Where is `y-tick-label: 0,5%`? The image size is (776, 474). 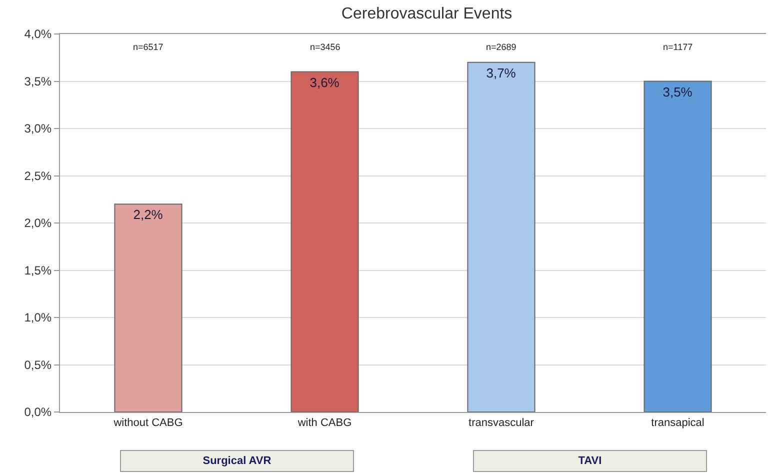 y-tick-label: 0,5% is located at coordinates (38, 365).